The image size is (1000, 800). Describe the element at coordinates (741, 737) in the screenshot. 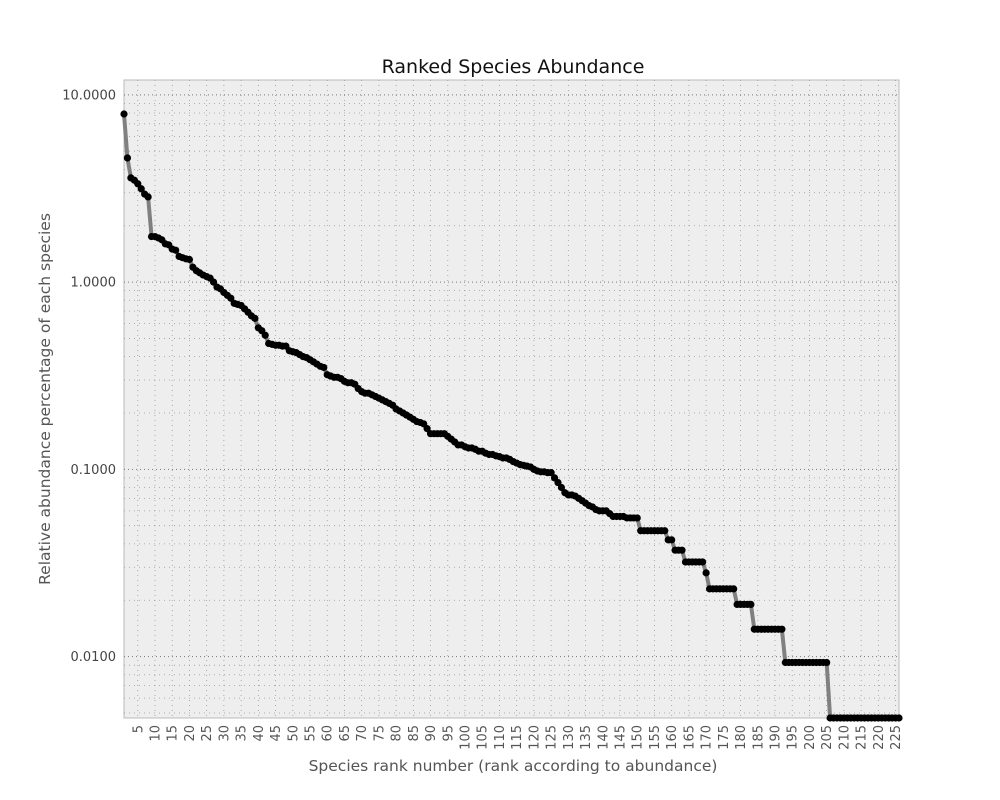

I see `x-tick-label: 180` at that location.